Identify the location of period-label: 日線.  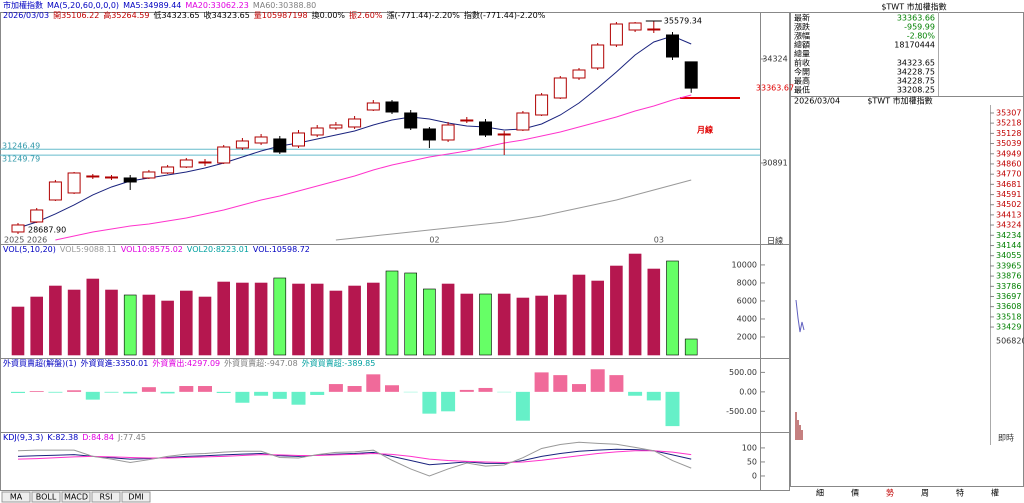
(775, 241).